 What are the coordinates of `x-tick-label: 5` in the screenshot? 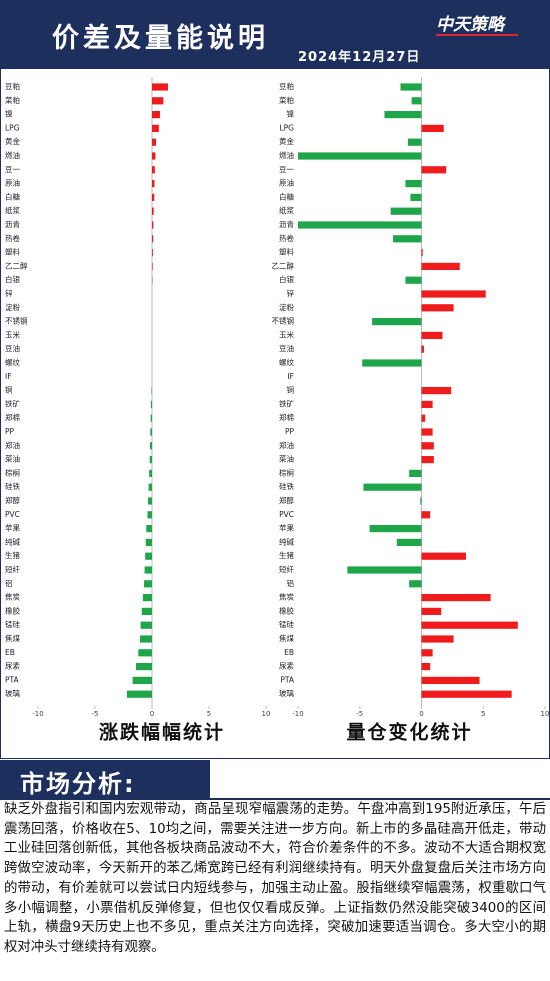 It's located at (209, 714).